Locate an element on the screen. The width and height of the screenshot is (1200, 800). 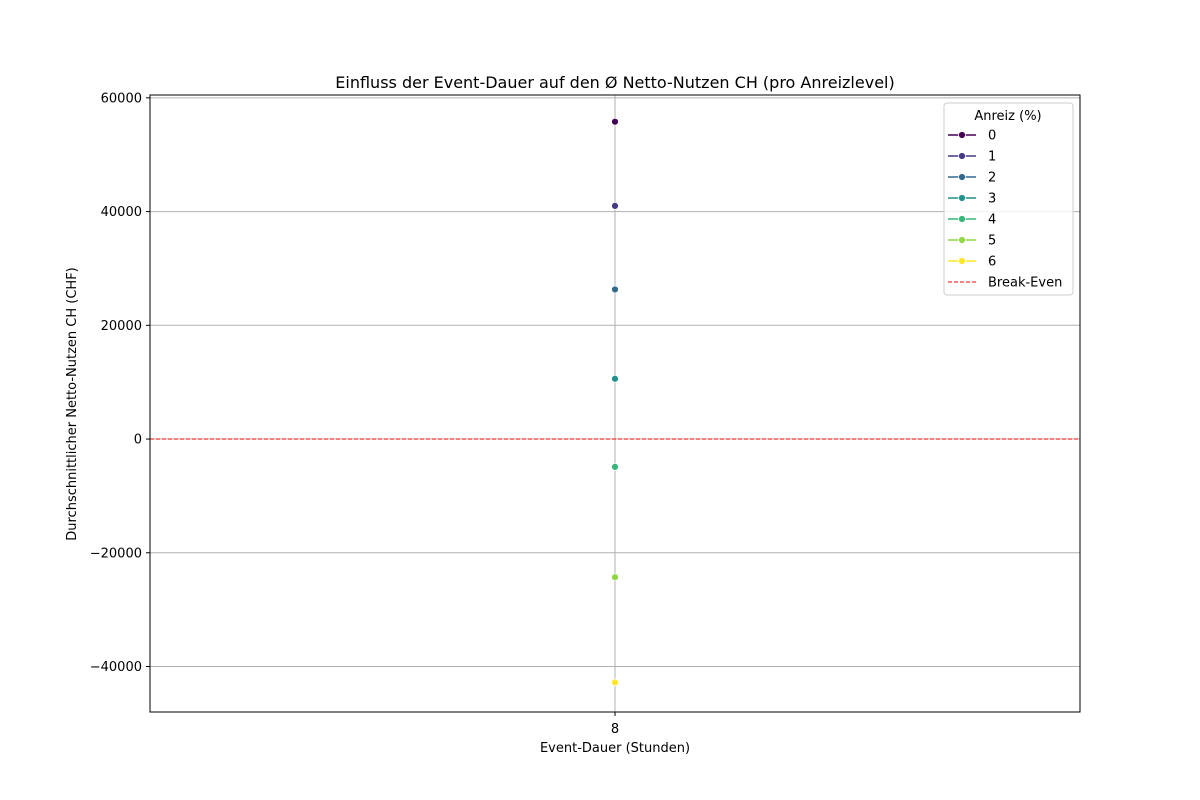
x-axis: 8 is located at coordinates (615, 724).